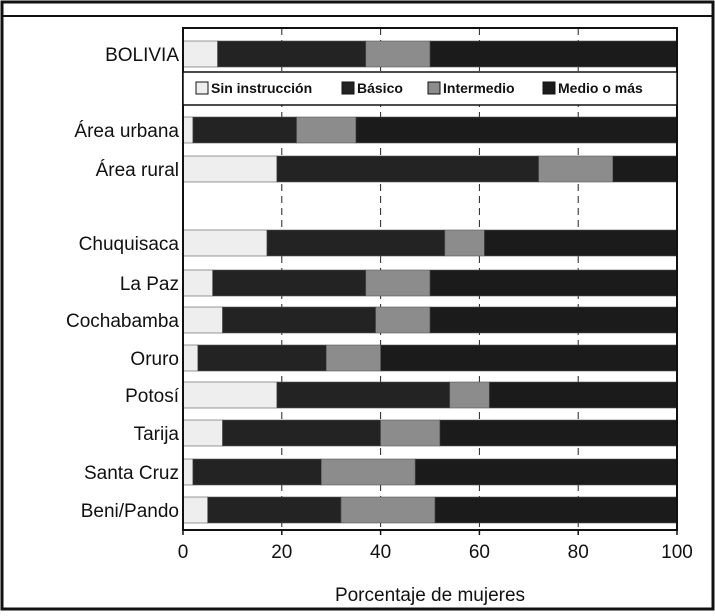  I want to click on legend-label-1: Básico, so click(380, 88).